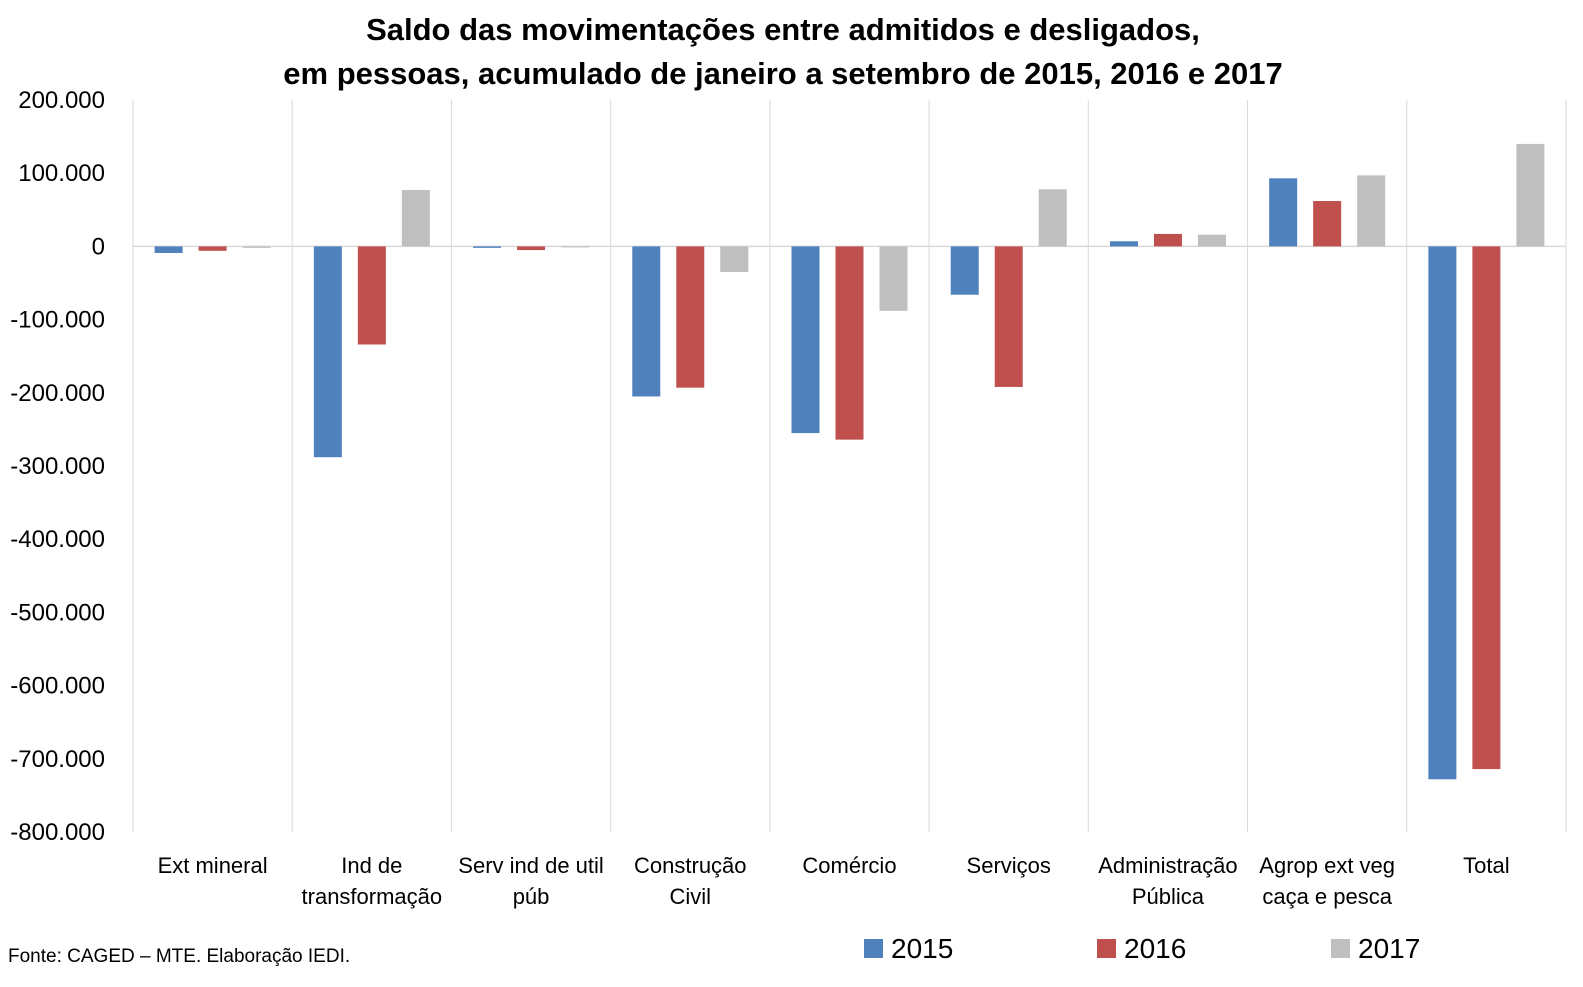 Image resolution: width=1583 pixels, height=987 pixels. What do you see at coordinates (371, 865) in the screenshot?
I see `category-label-line: Ind de` at bounding box center [371, 865].